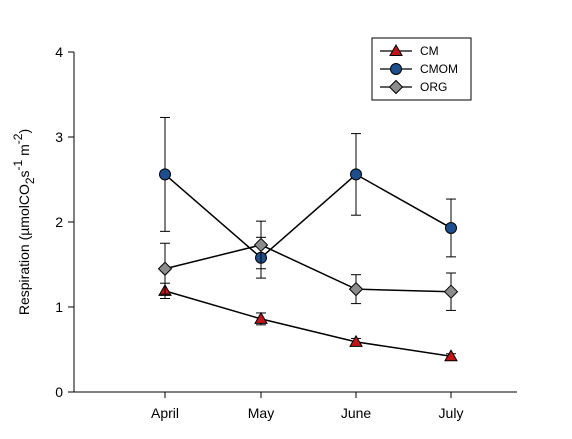 The width and height of the screenshot is (572, 439). I want to click on series-line-cmom, so click(308, 216).